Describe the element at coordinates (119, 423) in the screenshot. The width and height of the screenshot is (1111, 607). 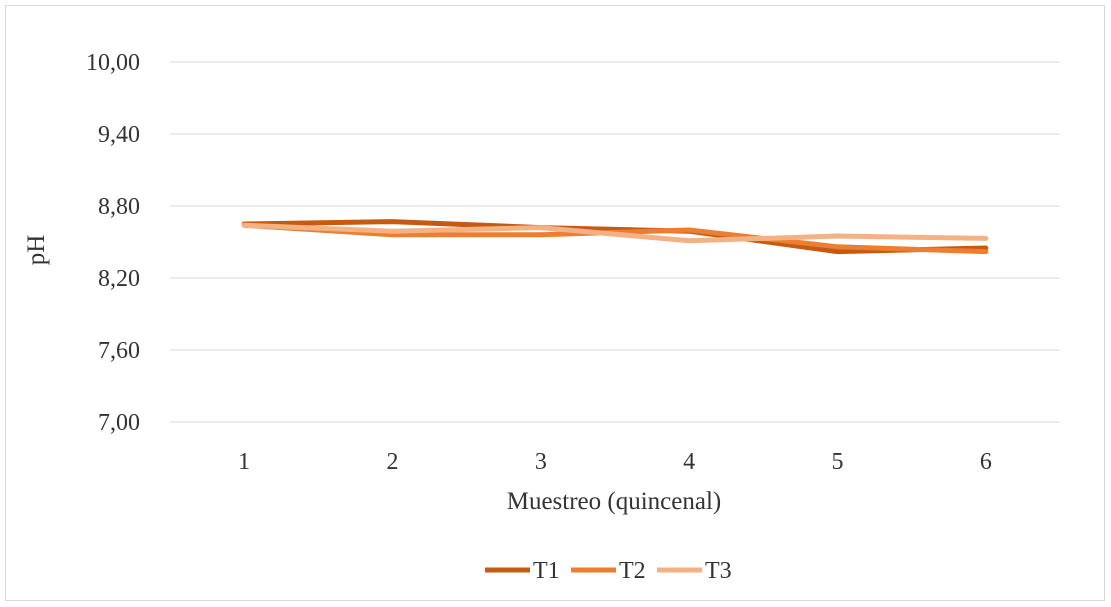
I see `y-tick-label: 7,00` at that location.